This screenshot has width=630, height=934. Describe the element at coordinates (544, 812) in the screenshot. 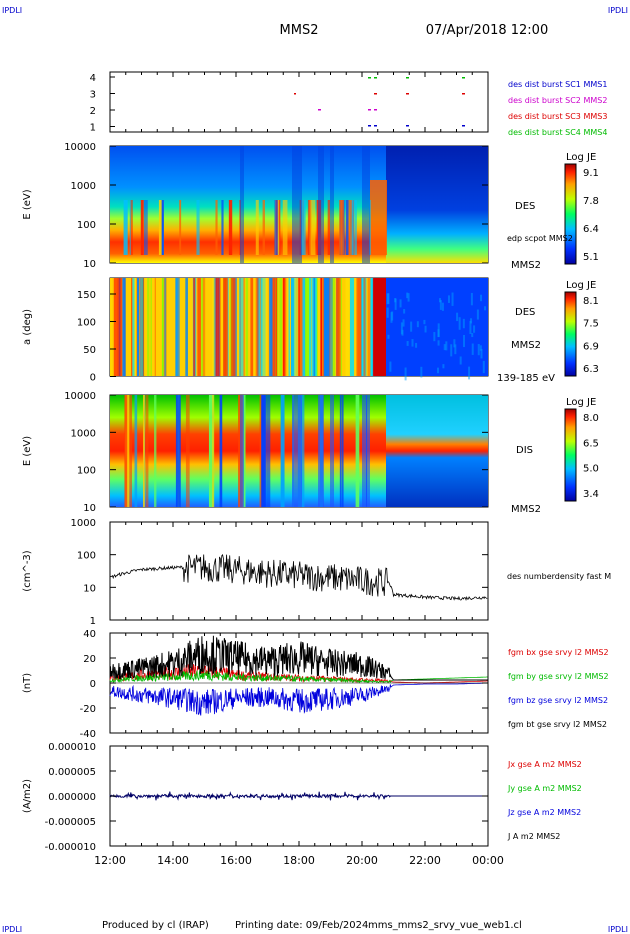

I see `current-legend-entry: Jz gse A m2 MMS2` at that location.